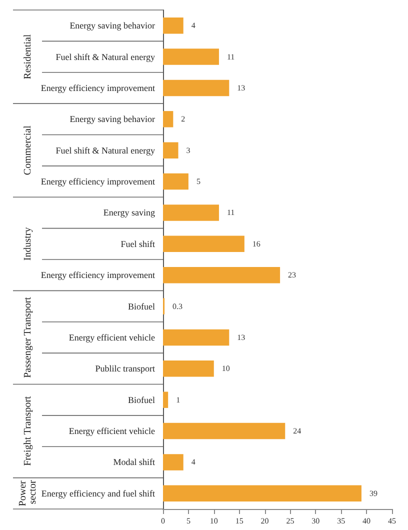 The image size is (408, 530). I want to click on text: Residential, so click(28, 57).